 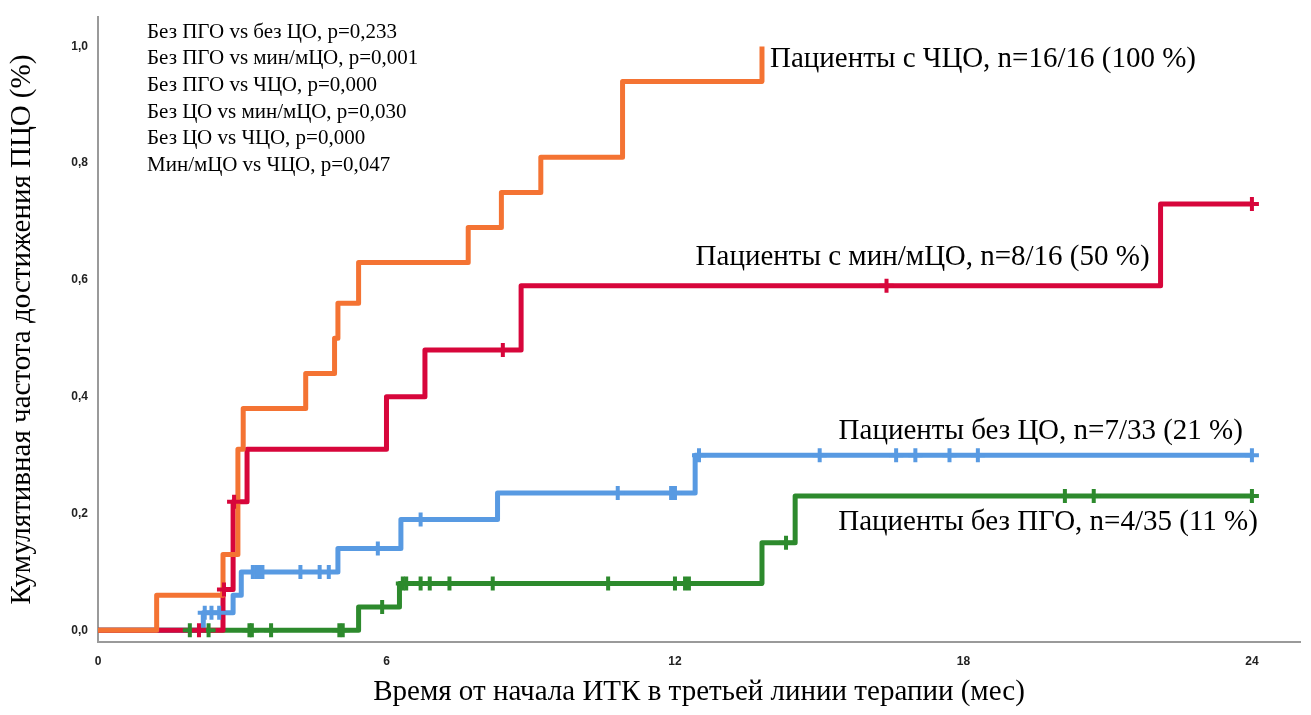 What do you see at coordinates (80, 396) in the screenshot?
I see `y-tick-label: 0,4` at bounding box center [80, 396].